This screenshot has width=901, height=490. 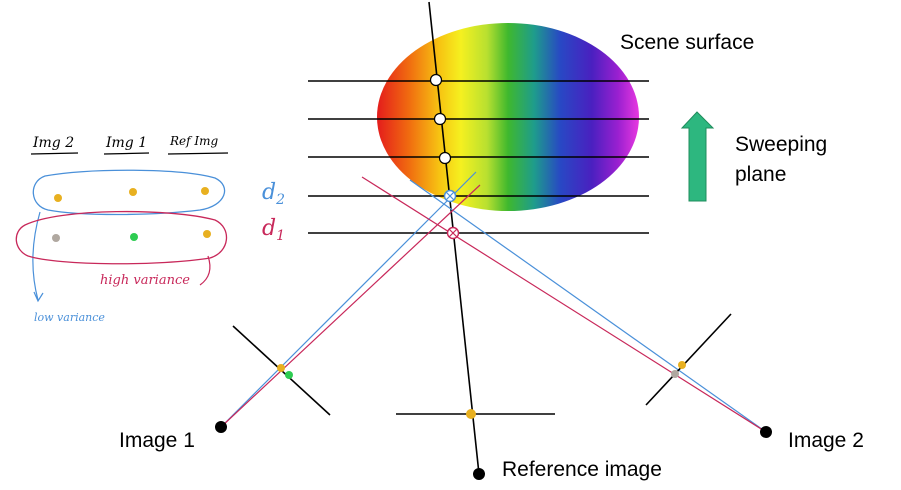 I want to click on ray-plane-intersections, so click(x=440, y=119).